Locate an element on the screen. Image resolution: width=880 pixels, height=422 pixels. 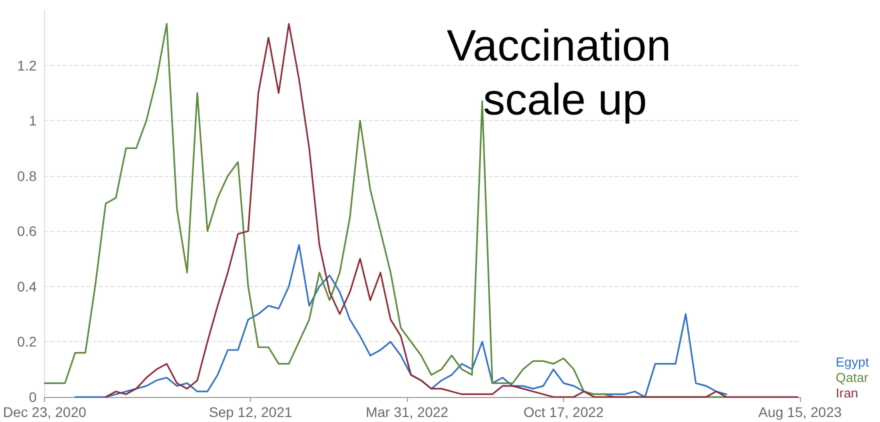
y-tick-label: 0.8 is located at coordinates (27, 176).